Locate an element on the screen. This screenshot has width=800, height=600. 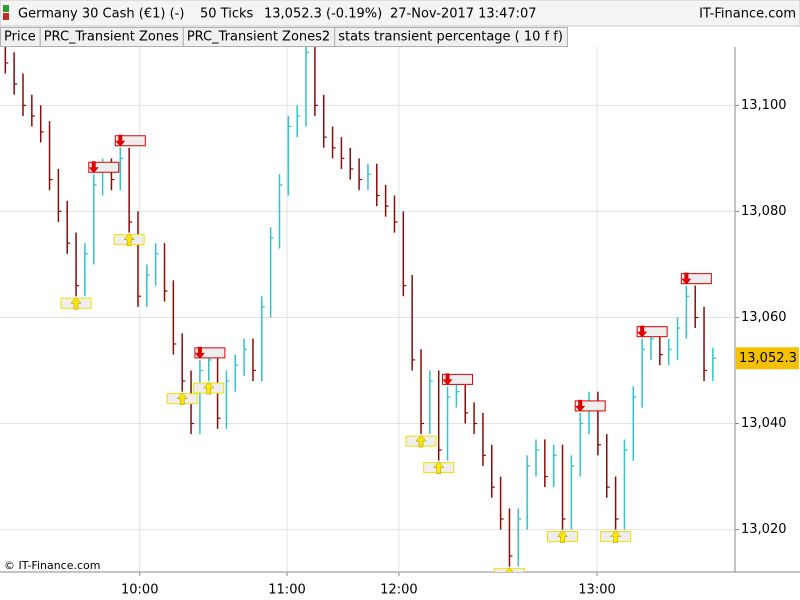
last-price-label: 13,052.3 is located at coordinates (768, 358).